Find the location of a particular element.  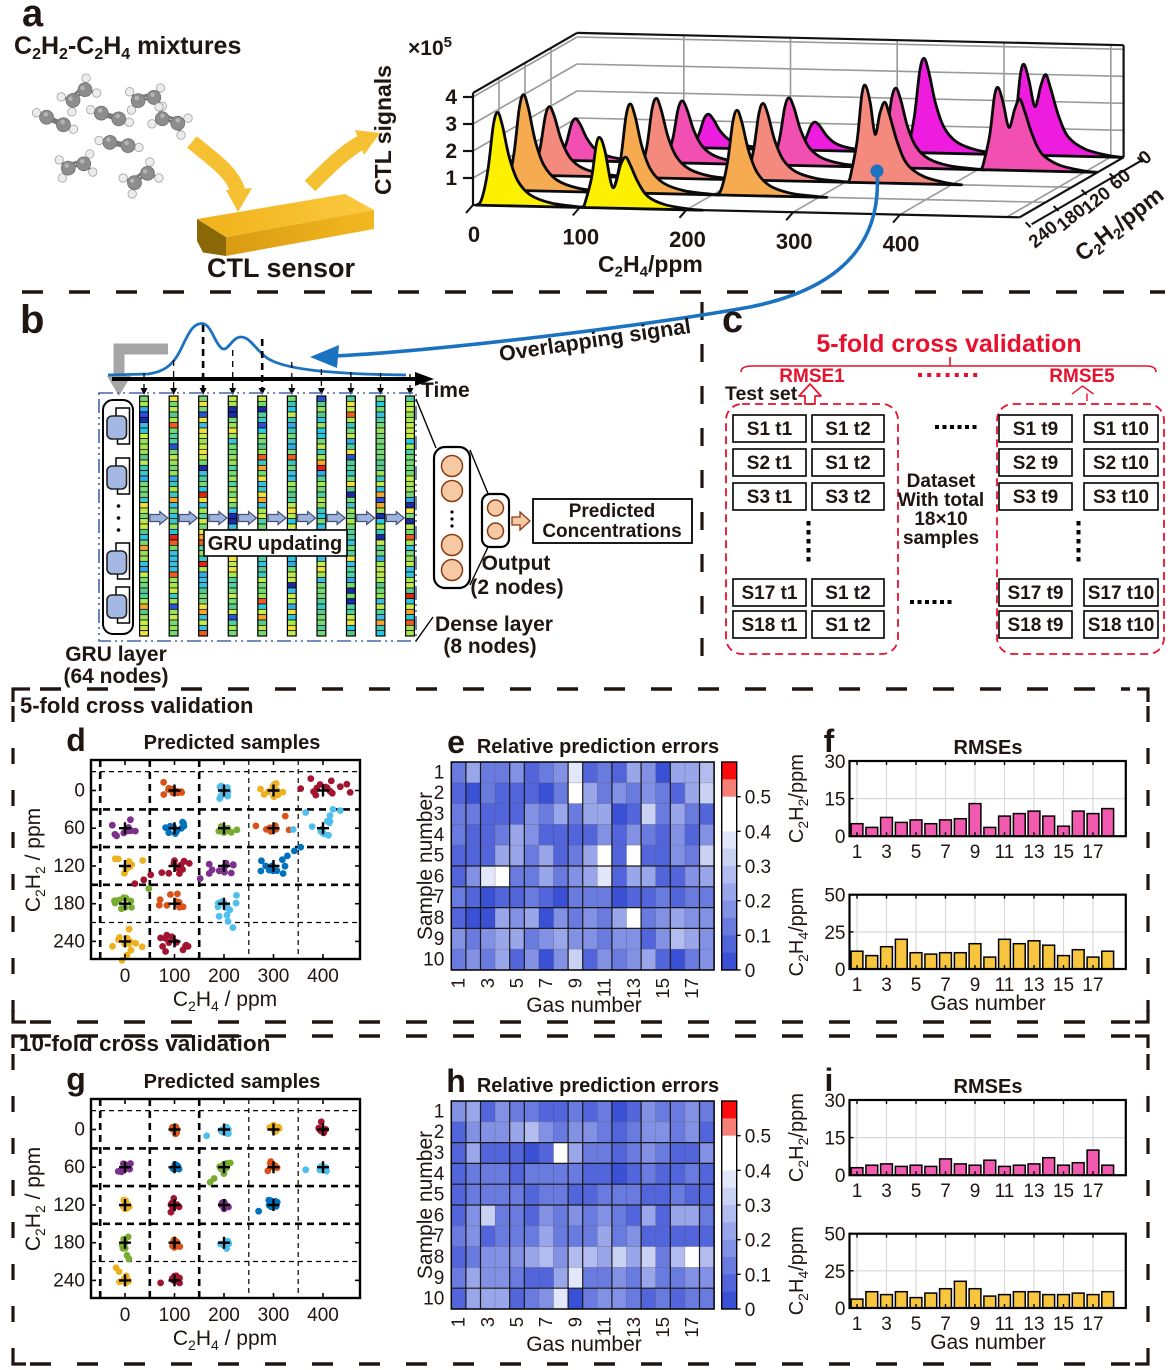

svg-text: 2 is located at coordinates (439, 793).